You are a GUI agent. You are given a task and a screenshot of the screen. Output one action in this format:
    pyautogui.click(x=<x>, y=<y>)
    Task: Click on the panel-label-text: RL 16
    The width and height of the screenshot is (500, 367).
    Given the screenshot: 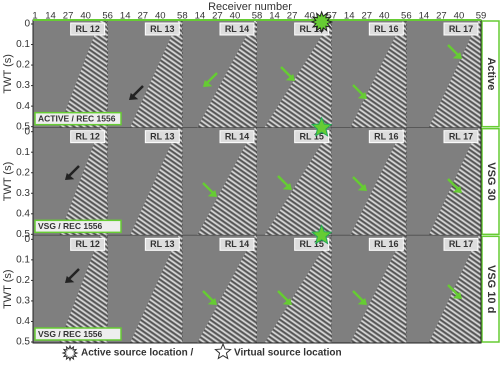 What is the action you would take?
    pyautogui.click(x=386, y=137)
    